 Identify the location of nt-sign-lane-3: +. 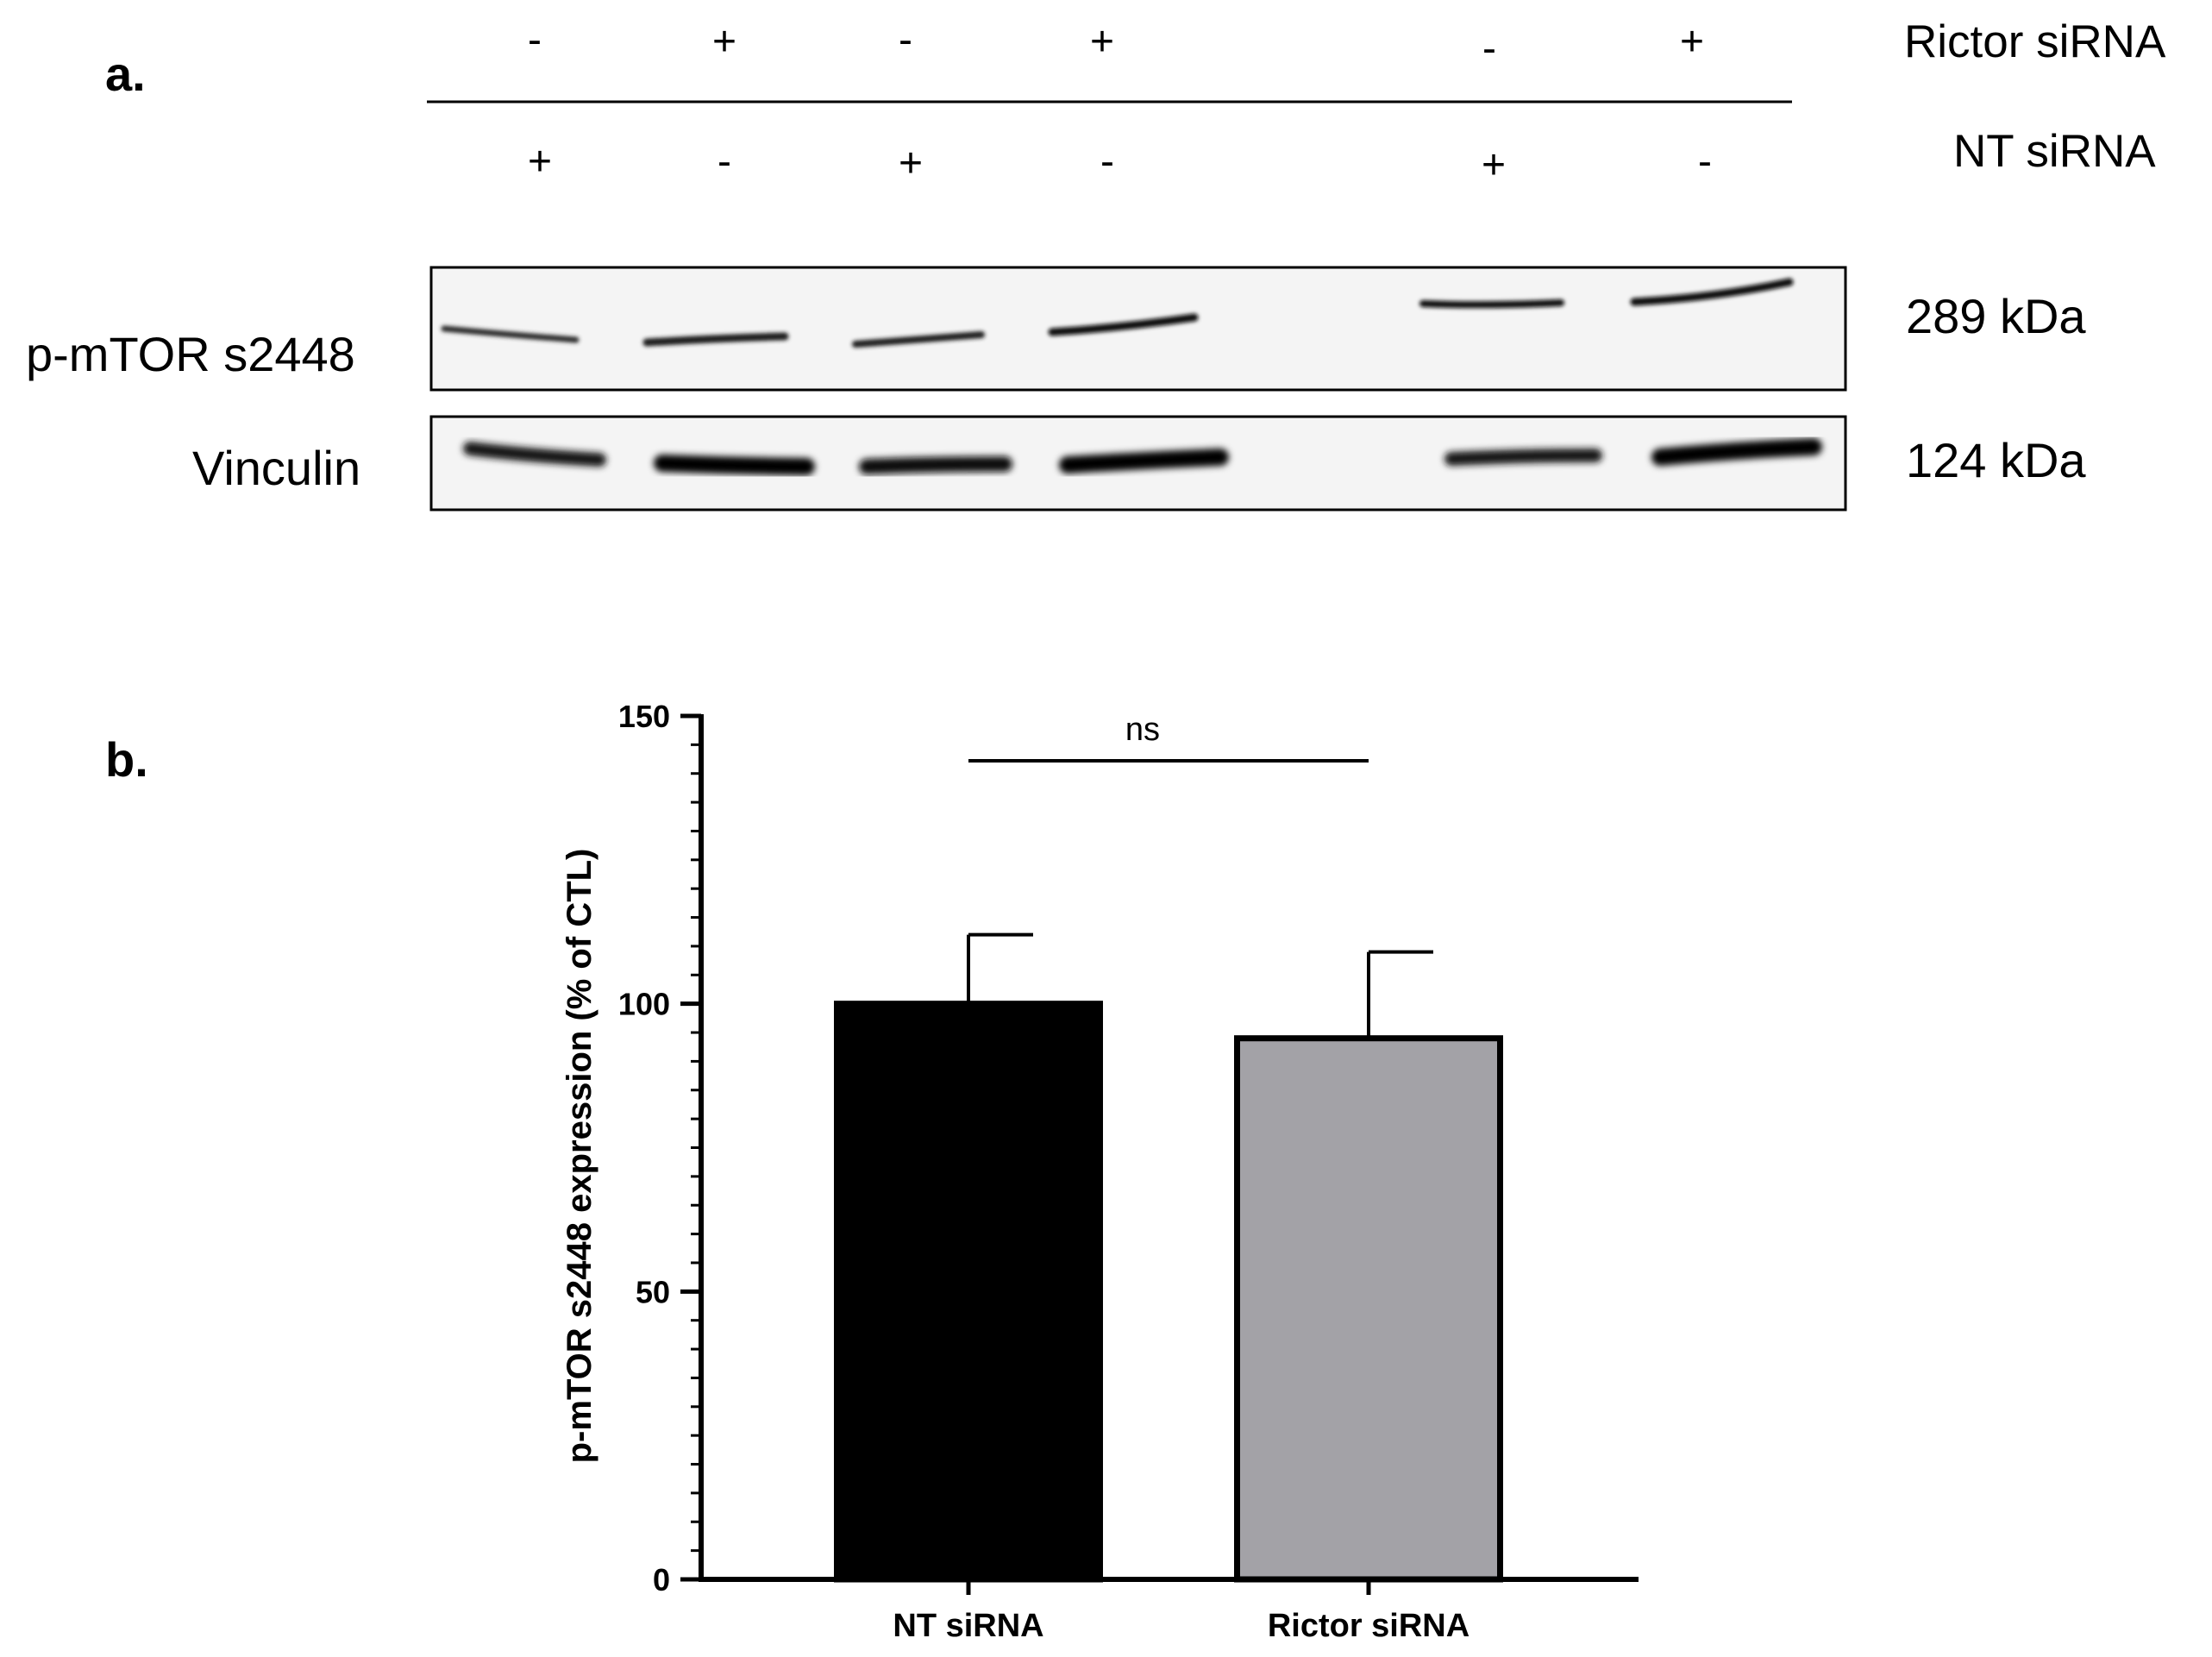
(911, 163).